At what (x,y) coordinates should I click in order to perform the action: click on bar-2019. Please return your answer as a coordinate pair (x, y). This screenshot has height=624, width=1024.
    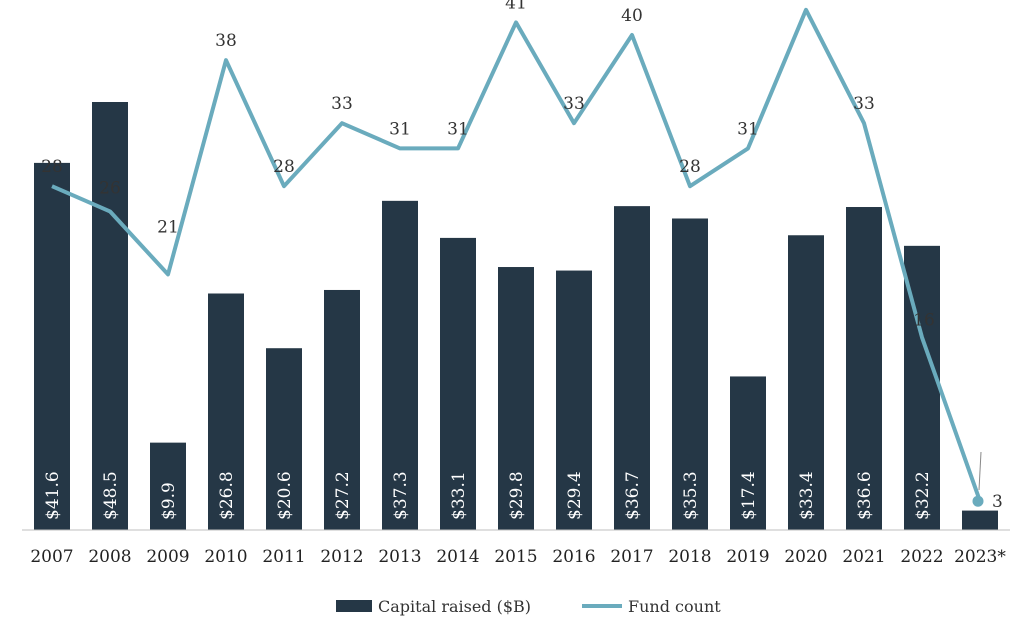
    Looking at the image, I should click on (748, 453).